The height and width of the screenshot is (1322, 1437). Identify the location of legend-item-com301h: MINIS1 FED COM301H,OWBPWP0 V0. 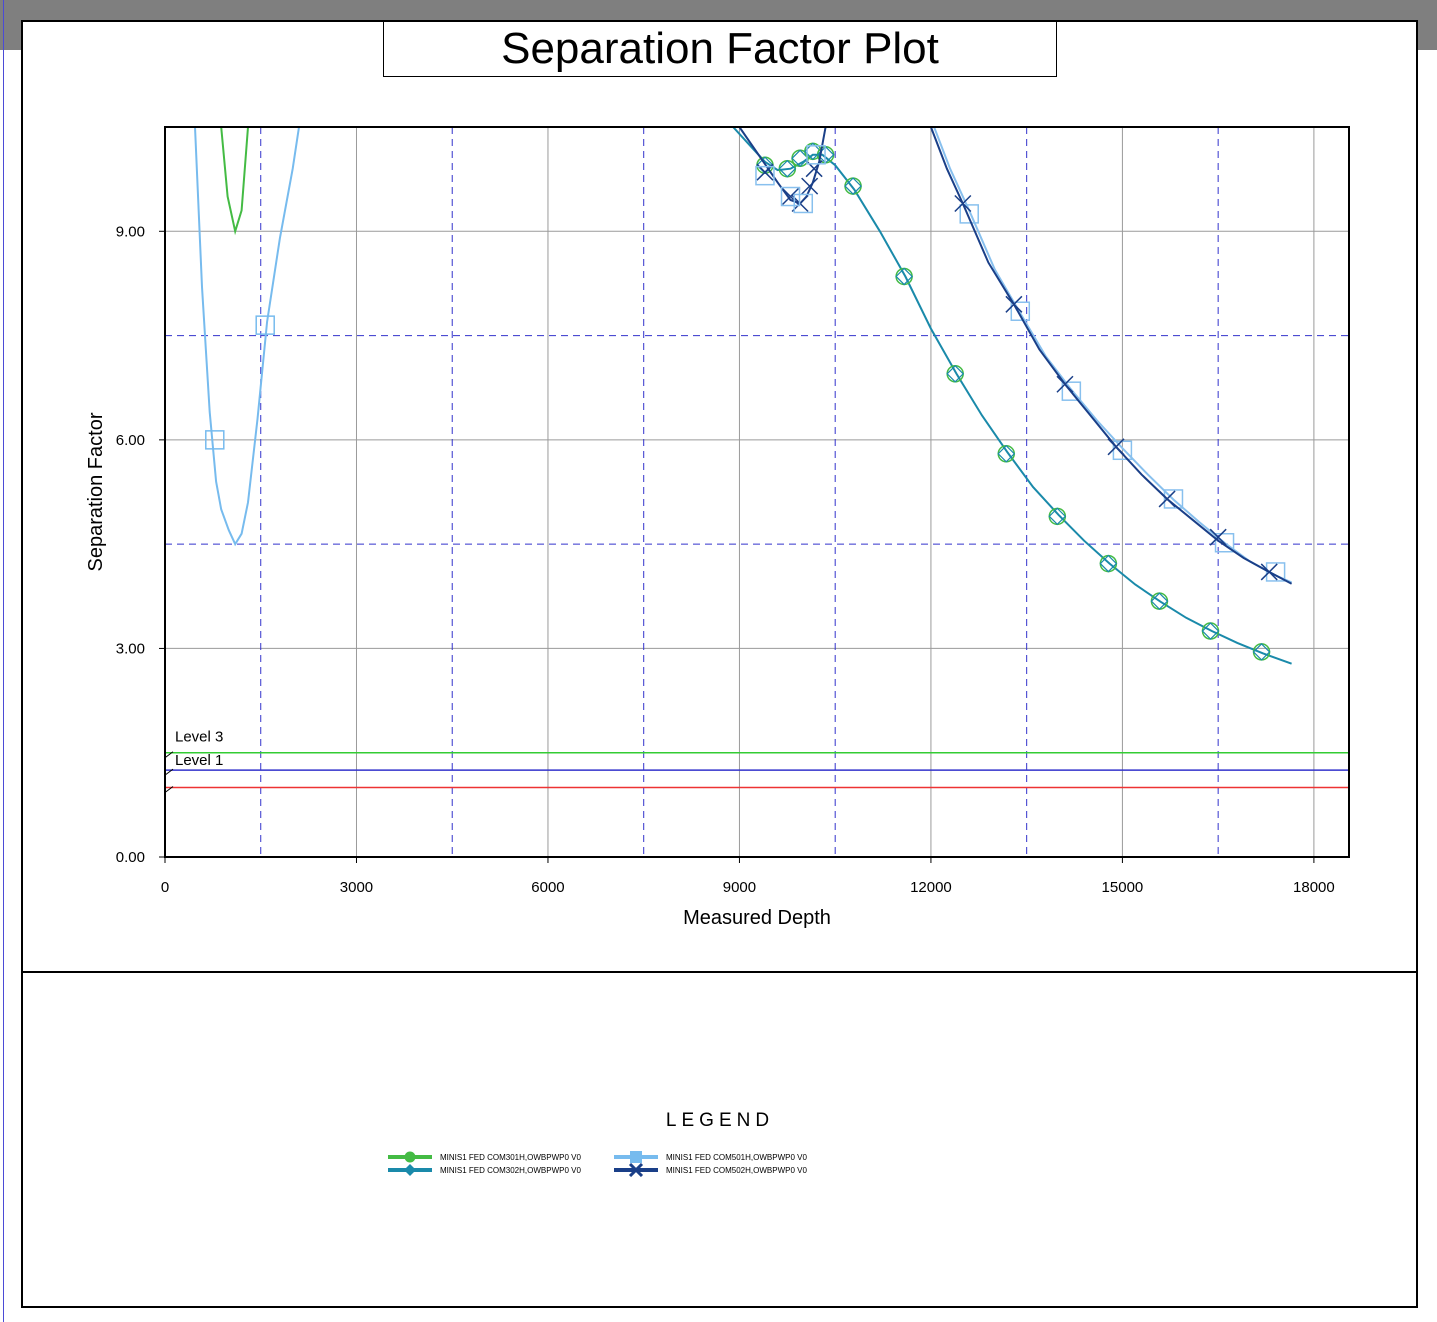
(484, 1157).